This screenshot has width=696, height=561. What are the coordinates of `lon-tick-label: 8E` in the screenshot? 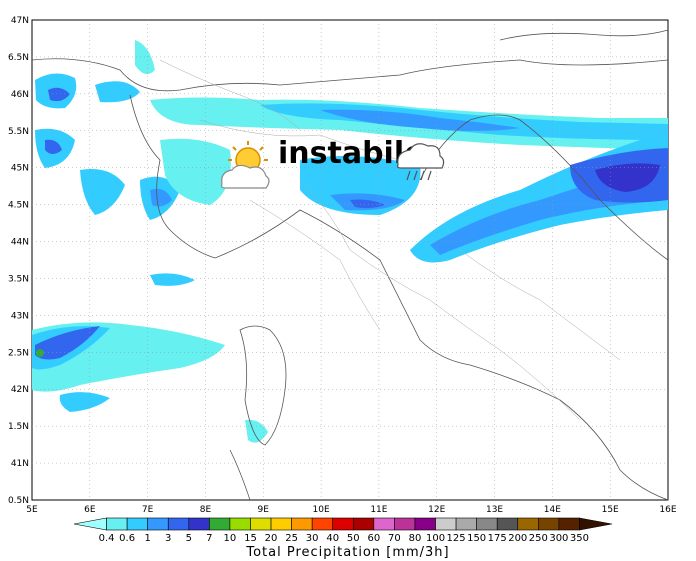 It's located at (206, 510).